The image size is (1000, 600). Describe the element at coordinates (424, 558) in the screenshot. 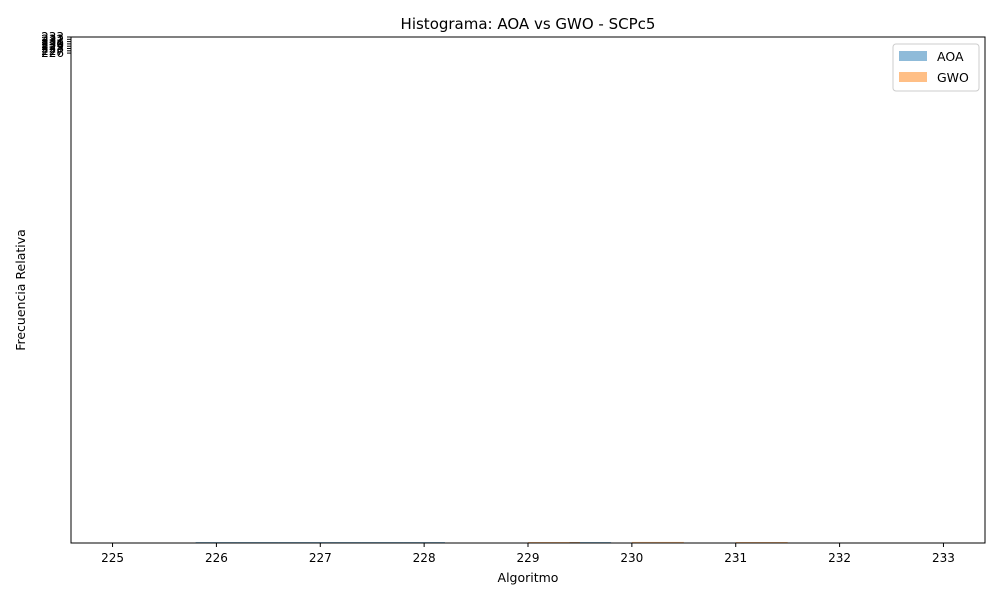

I see `x-tick-label: 228` at that location.